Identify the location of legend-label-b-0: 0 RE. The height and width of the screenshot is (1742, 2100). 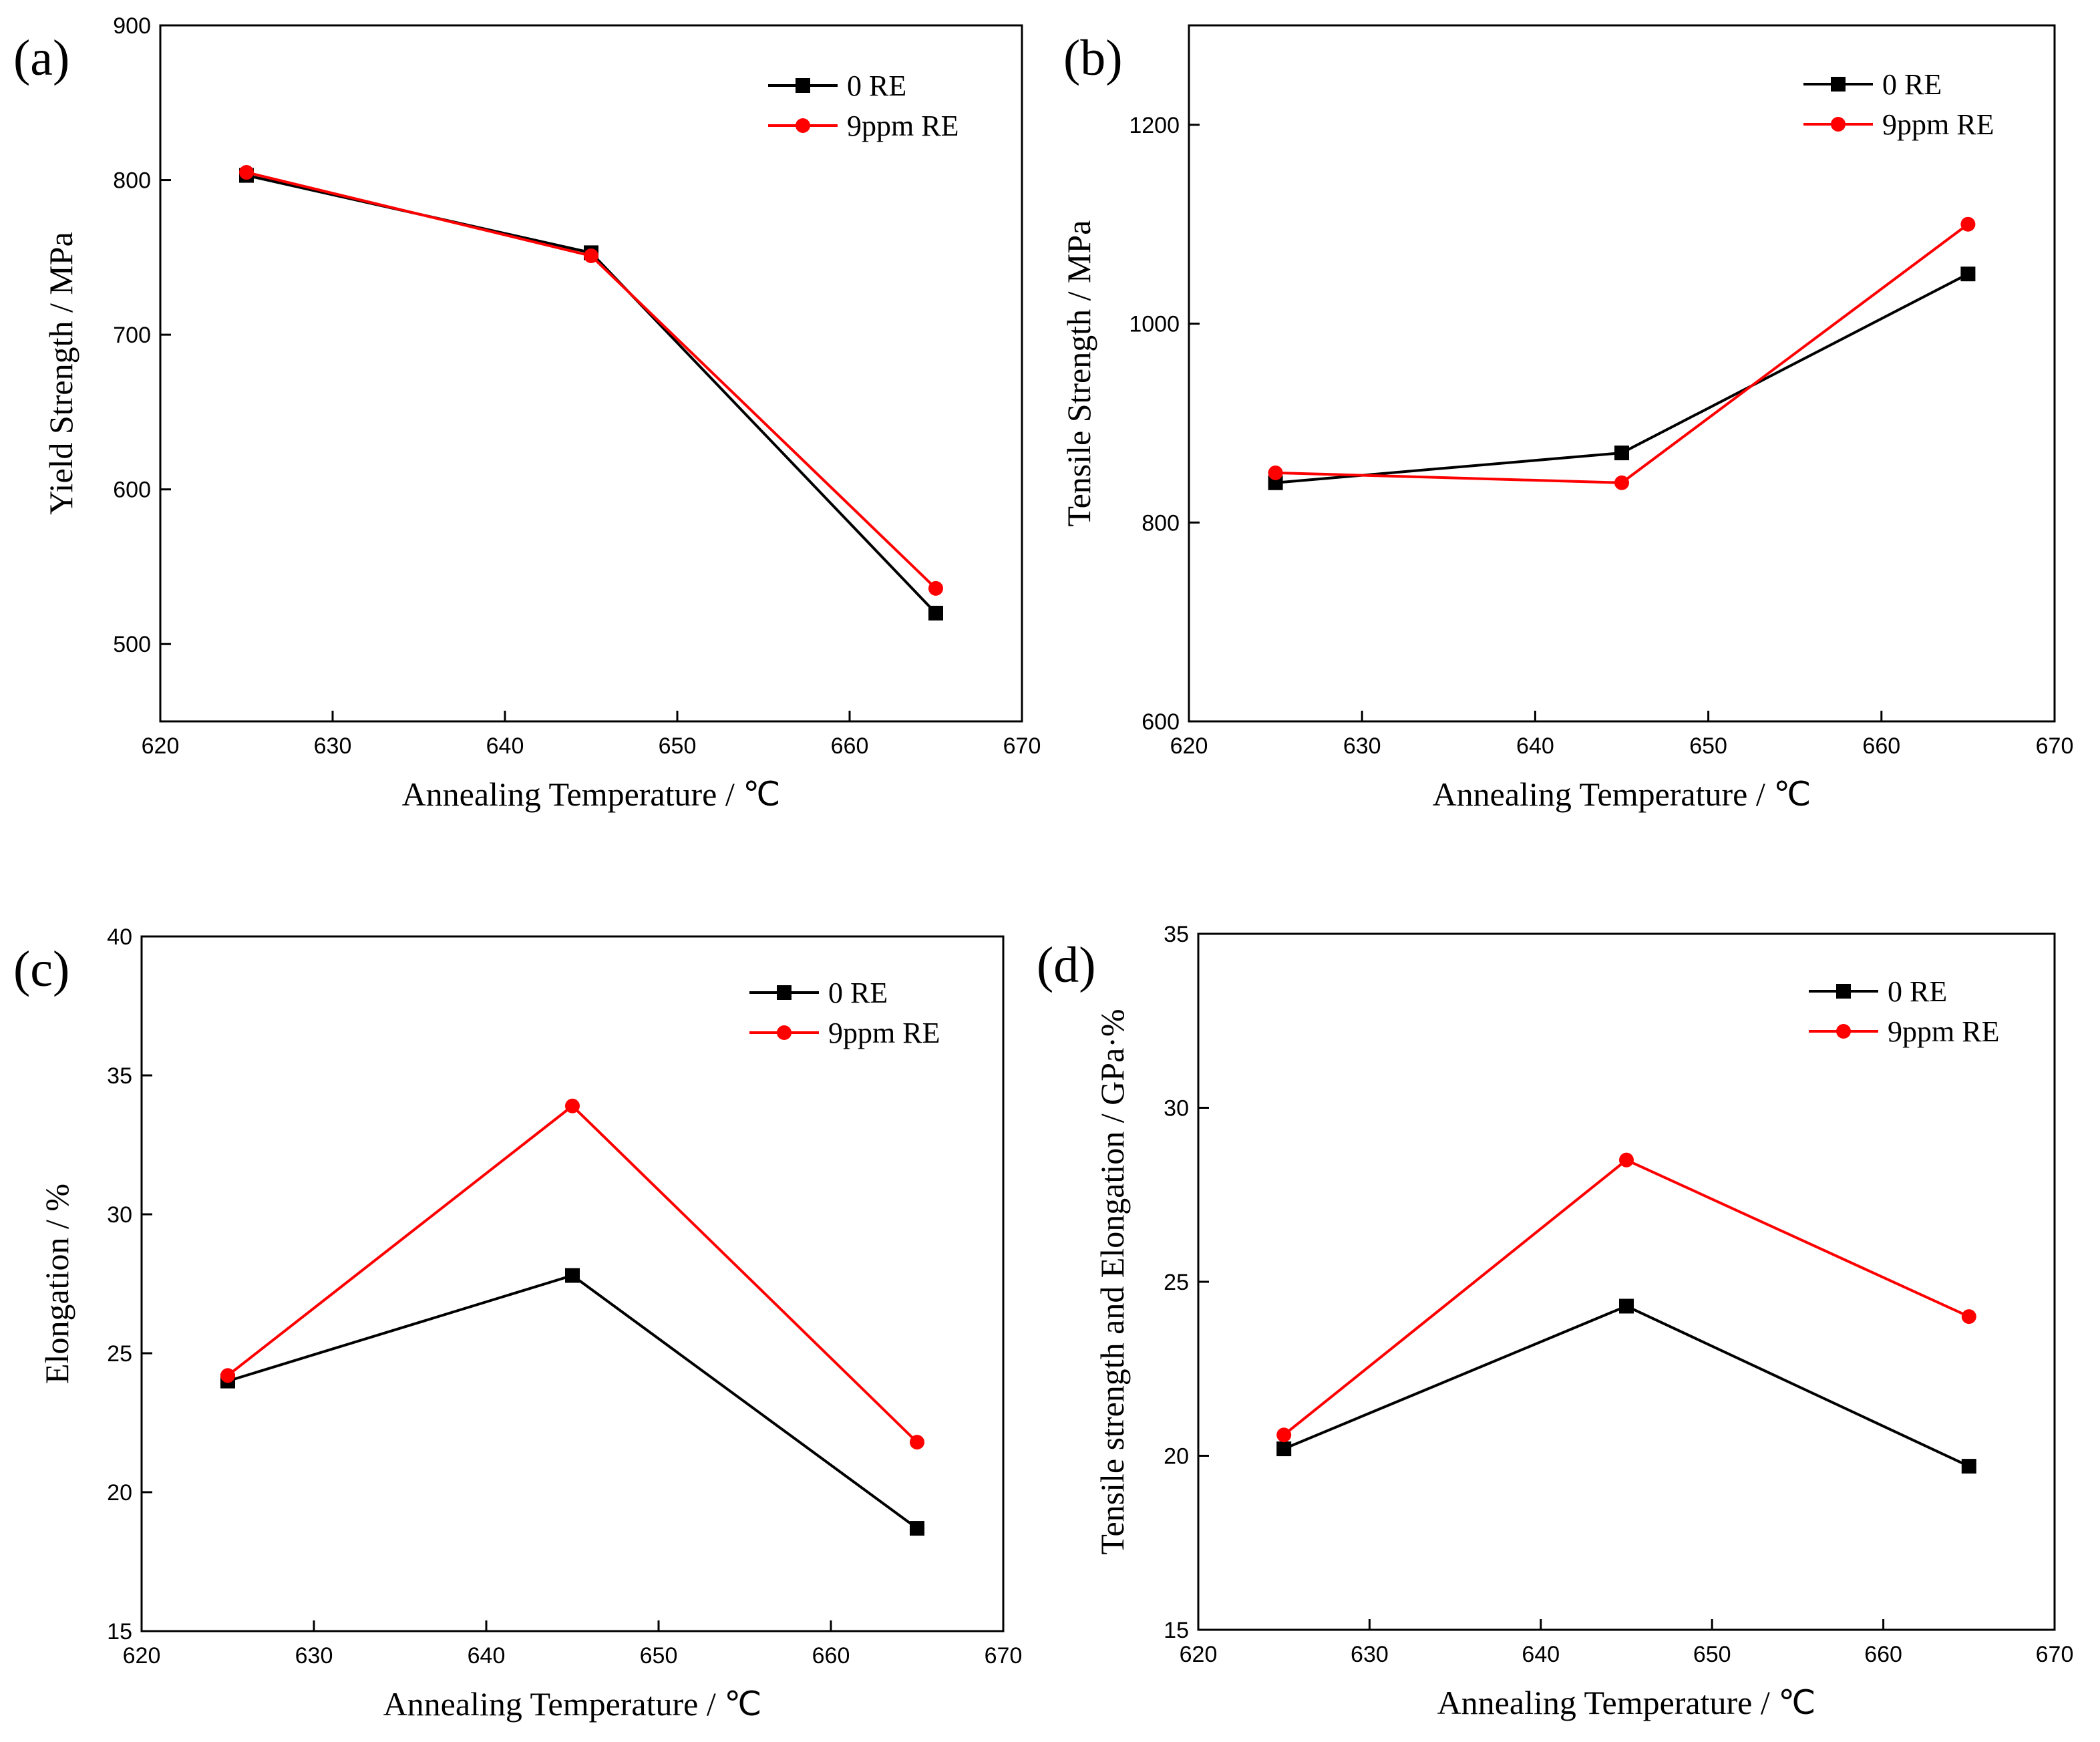
(1912, 84).